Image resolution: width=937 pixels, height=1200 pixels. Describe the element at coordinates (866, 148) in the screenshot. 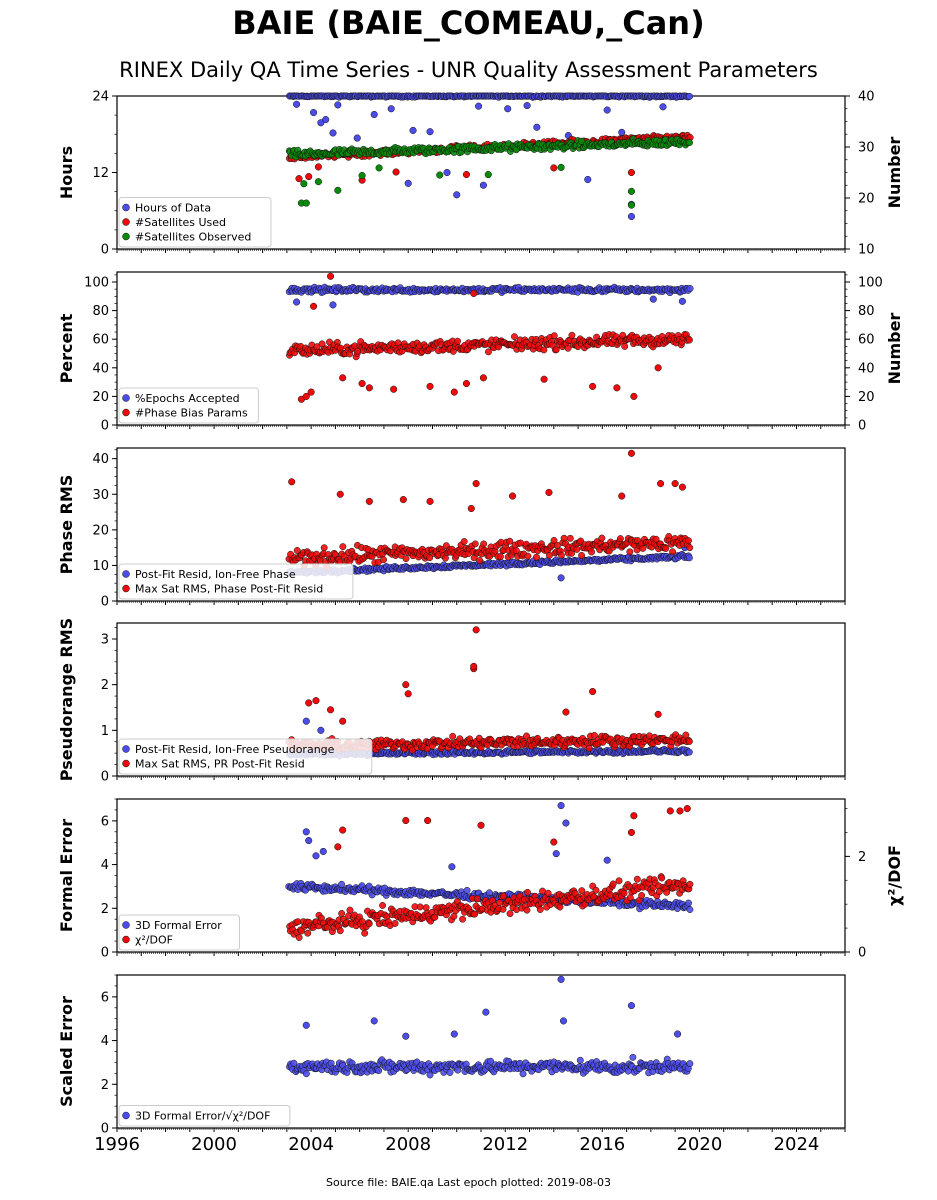

I see `y-right-tick-label: 30` at that location.